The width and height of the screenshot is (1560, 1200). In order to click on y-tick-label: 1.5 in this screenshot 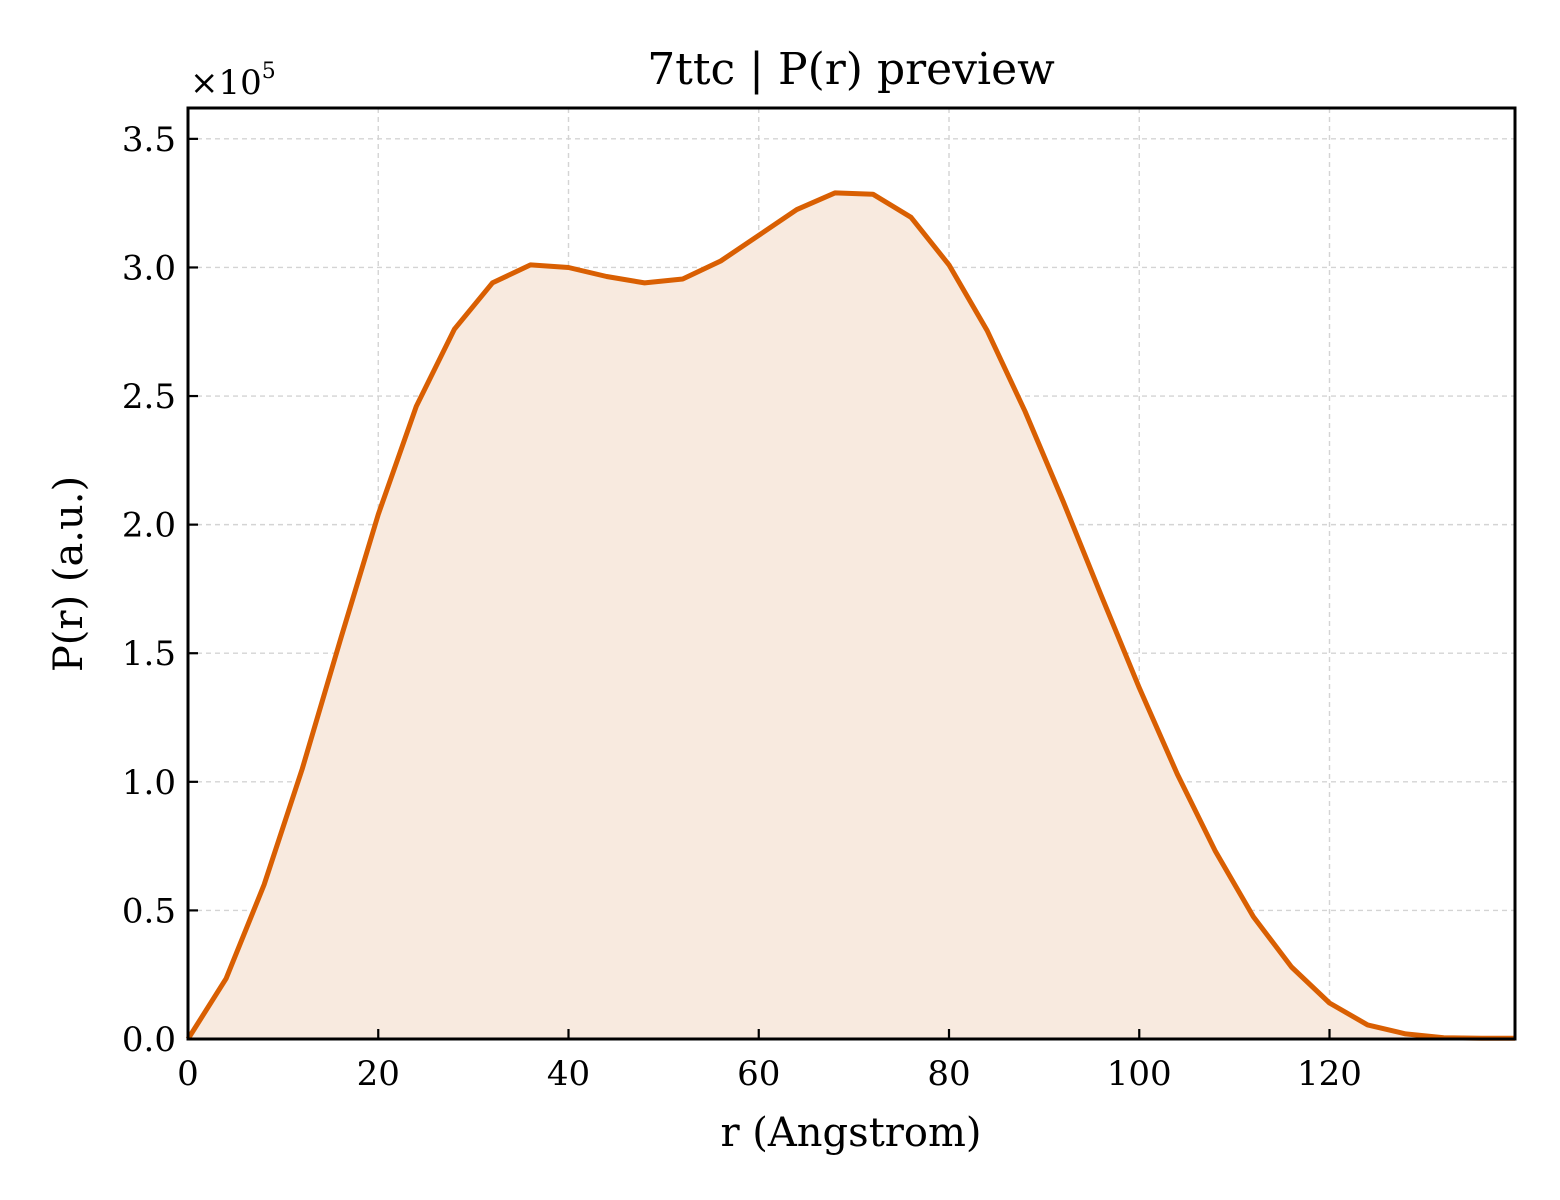, I will do `click(149, 654)`.